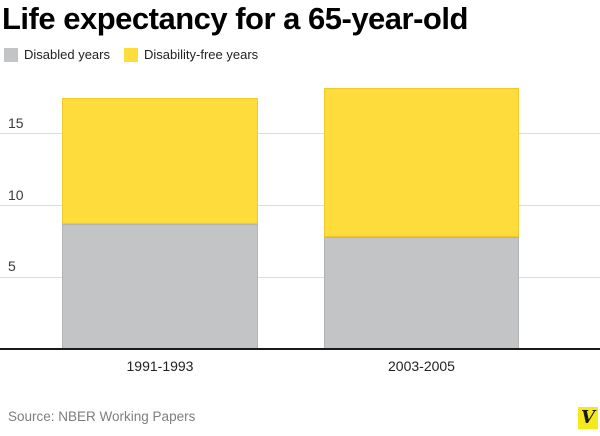 The height and width of the screenshot is (436, 600). What do you see at coordinates (16, 122) in the screenshot?
I see `y-tick-label: 15` at bounding box center [16, 122].